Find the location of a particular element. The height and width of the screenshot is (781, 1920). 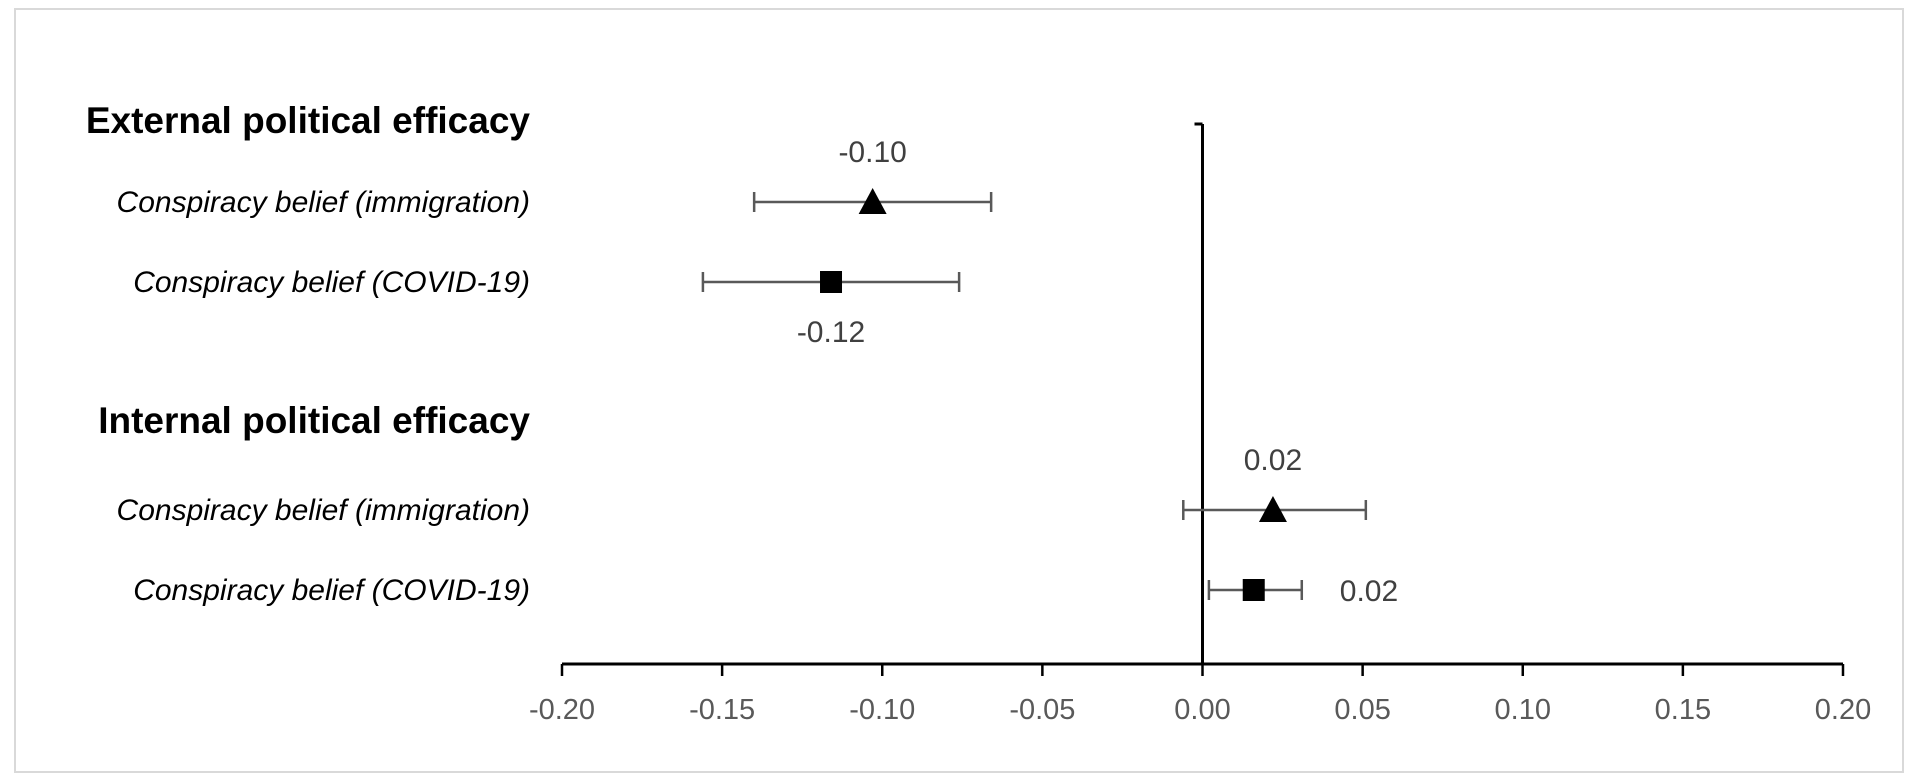

x-tick-label: 0.20 is located at coordinates (1843, 710).